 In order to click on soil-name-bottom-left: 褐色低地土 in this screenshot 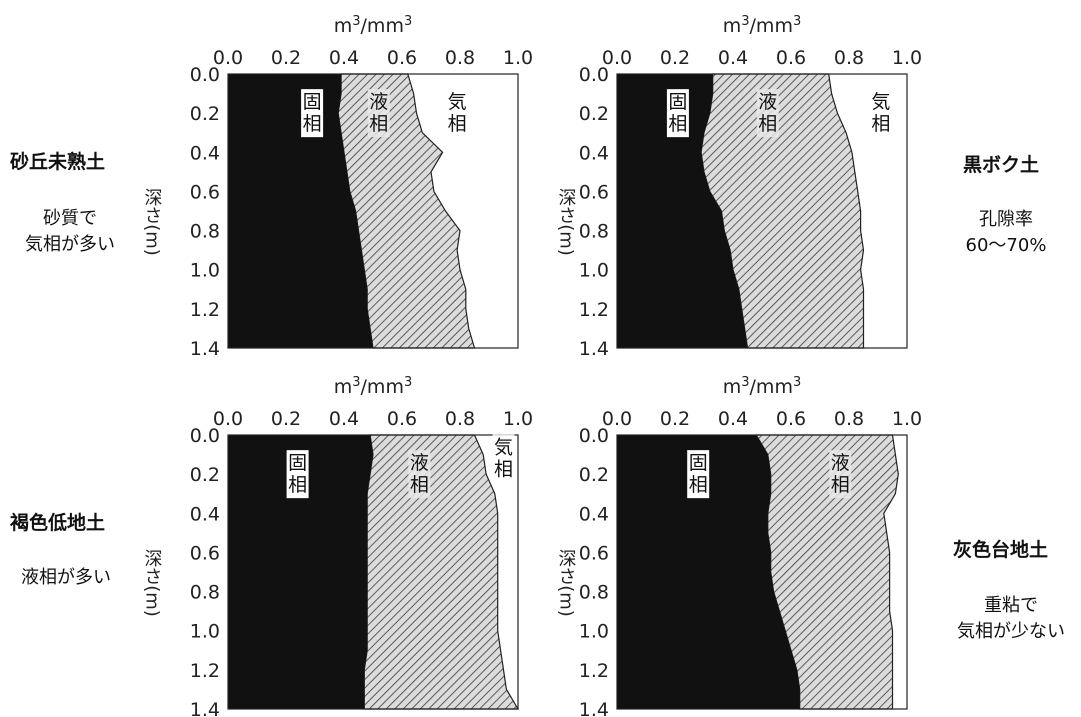, I will do `click(58, 523)`.